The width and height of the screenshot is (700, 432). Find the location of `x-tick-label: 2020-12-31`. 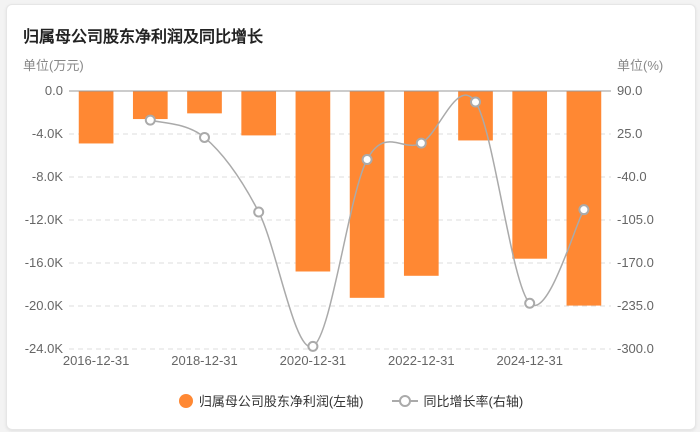

x-tick-label: 2020-12-31 is located at coordinates (313, 360).